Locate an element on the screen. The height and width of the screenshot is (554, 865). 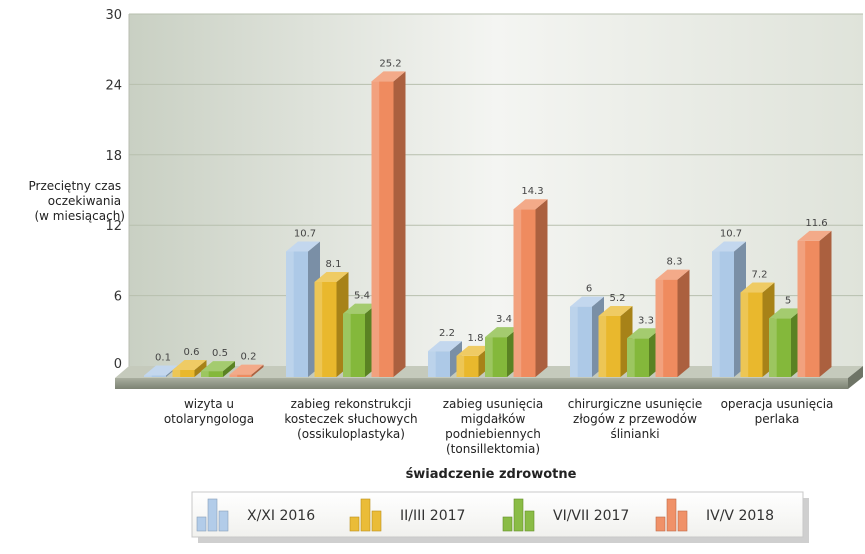
legend-box is located at coordinates (497, 514).